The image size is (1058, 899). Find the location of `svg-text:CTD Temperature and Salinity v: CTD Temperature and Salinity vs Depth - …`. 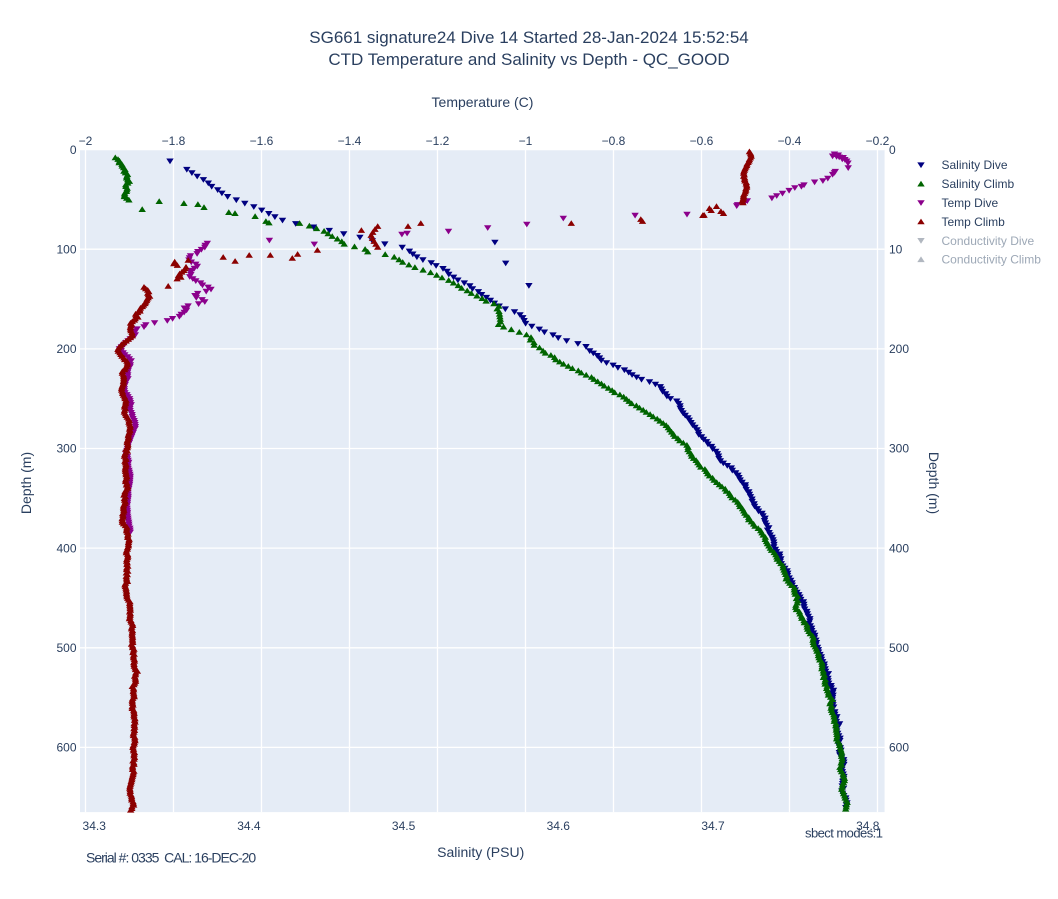

svg-text:CTD Temperature and Salinity v: CTD Temperature and Salinity vs Depth - … is located at coordinates (528, 59).